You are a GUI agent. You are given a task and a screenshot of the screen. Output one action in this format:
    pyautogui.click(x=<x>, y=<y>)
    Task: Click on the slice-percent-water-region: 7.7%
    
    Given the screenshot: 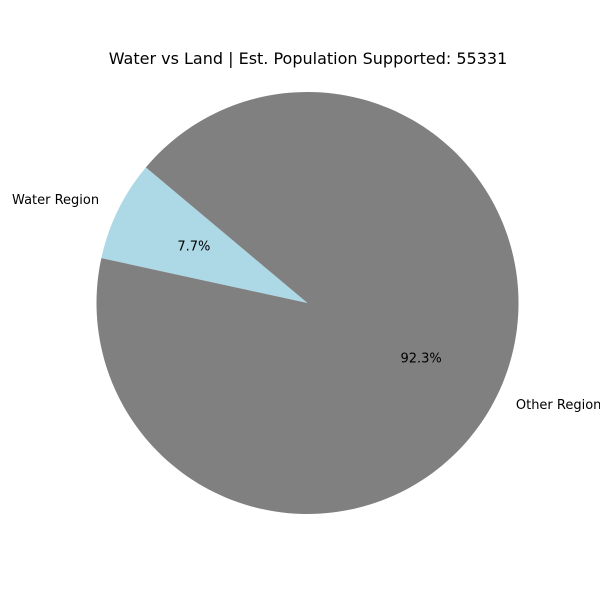 What is the action you would take?
    pyautogui.click(x=193, y=247)
    